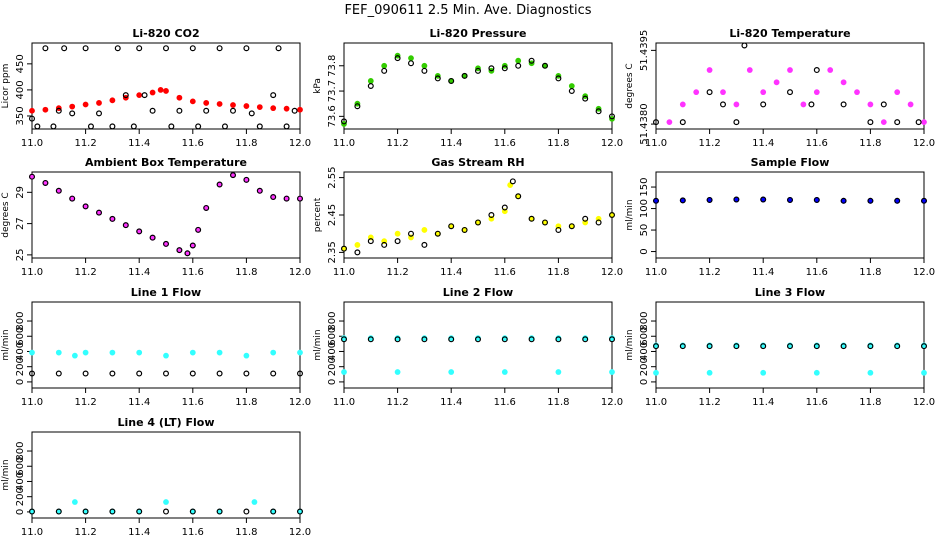 This screenshot has width=936, height=540. Describe the element at coordinates (897, 200) in the screenshot. I see `sample-flow-black-point` at that location.